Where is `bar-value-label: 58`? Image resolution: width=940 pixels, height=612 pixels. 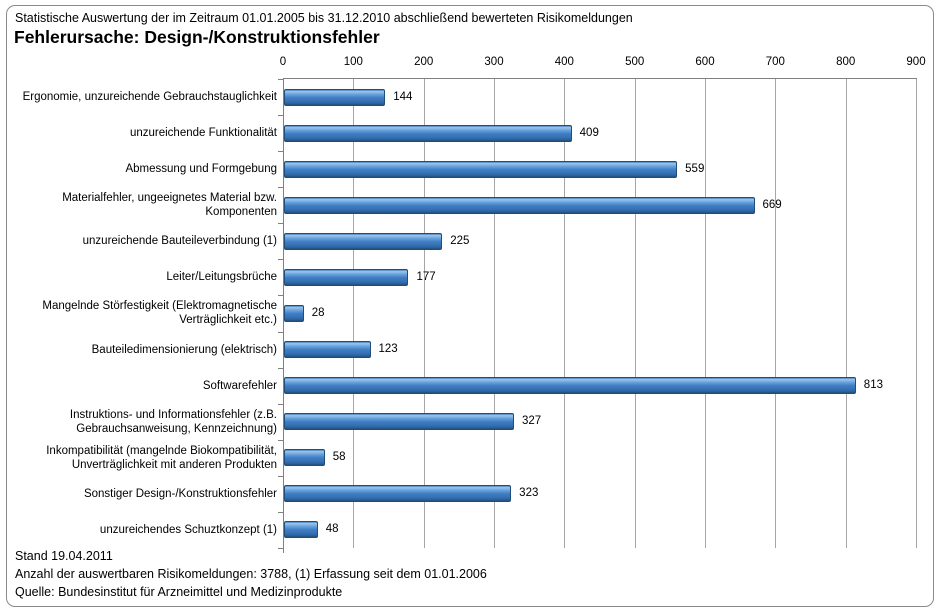
bar-value-label: 58 is located at coordinates (339, 457).